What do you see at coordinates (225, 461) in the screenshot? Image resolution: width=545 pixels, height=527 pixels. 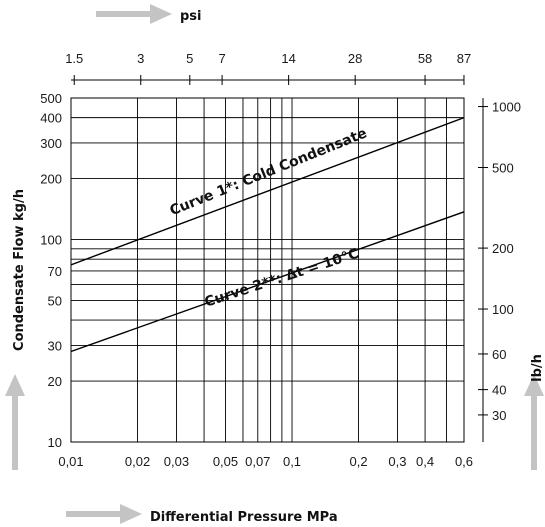 I see `x-tick-label: 0,05` at bounding box center [225, 461].